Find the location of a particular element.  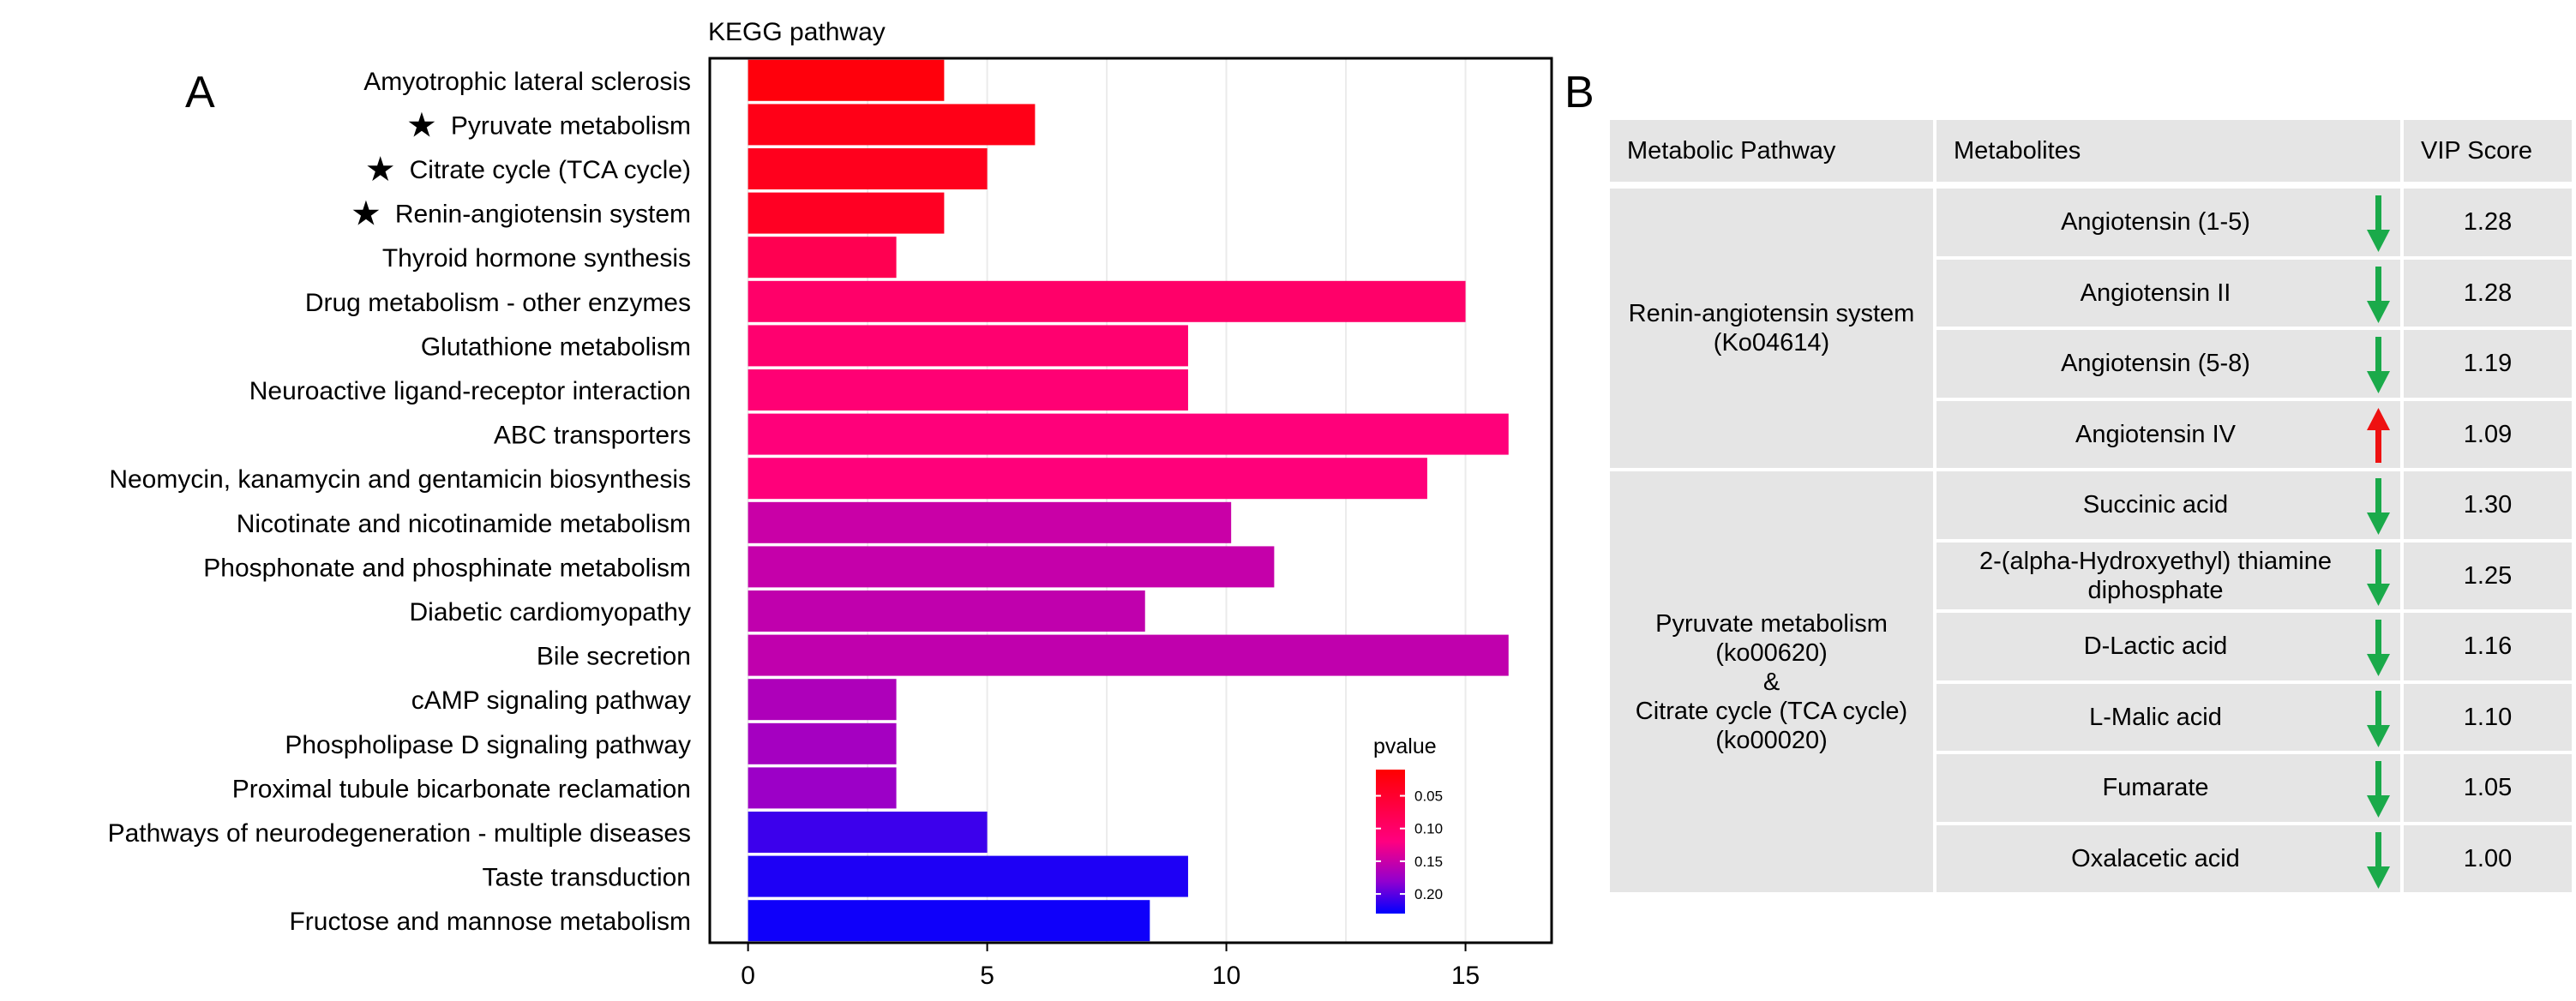

legend-tick-label: 0.20 is located at coordinates (1428, 894).